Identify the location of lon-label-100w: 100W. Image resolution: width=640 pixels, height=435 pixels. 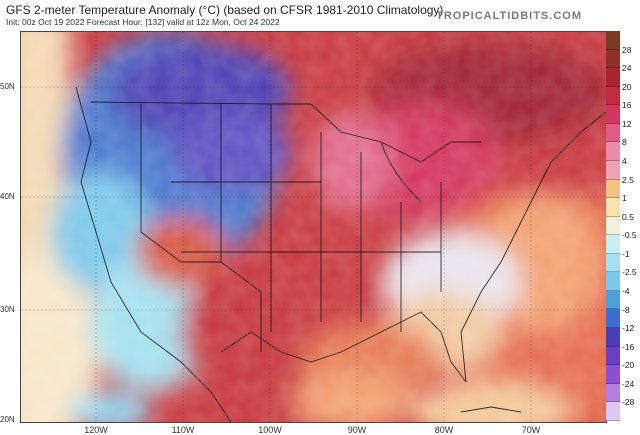
(270, 430).